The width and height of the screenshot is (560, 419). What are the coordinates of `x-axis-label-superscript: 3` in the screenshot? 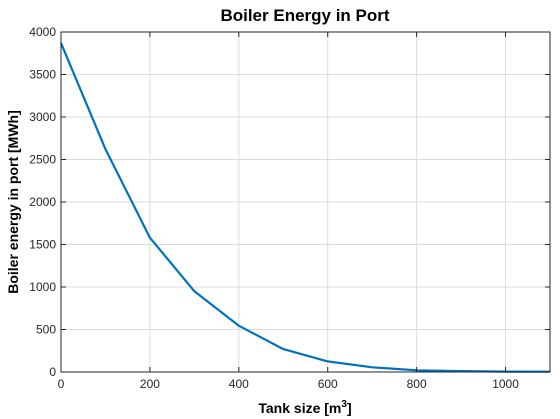 It's located at (344, 404).